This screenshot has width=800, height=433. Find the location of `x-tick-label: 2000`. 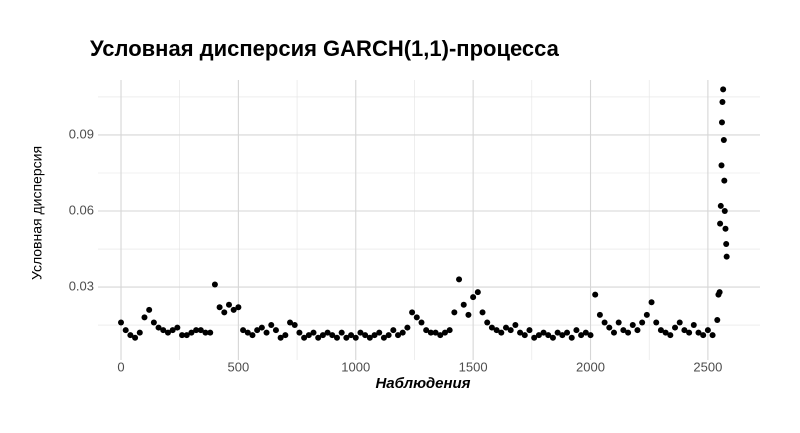

x-tick-label: 2000 is located at coordinates (590, 366).